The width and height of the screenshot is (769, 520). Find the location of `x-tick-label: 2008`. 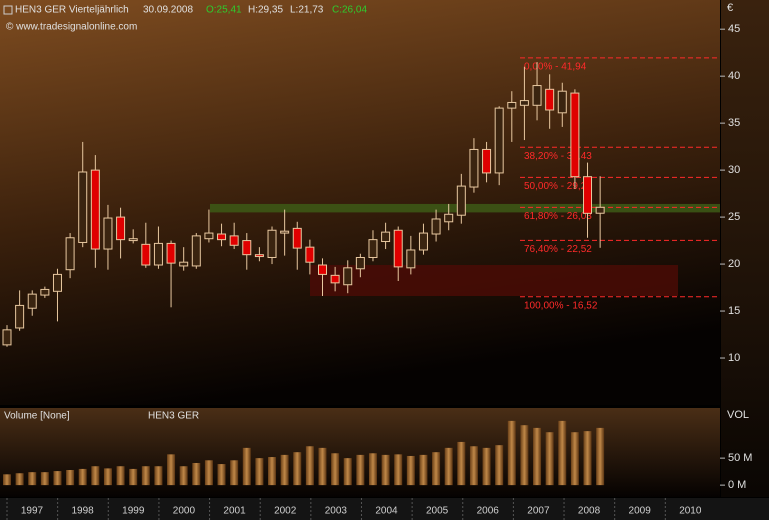

x-tick-label: 2008 is located at coordinates (589, 511).